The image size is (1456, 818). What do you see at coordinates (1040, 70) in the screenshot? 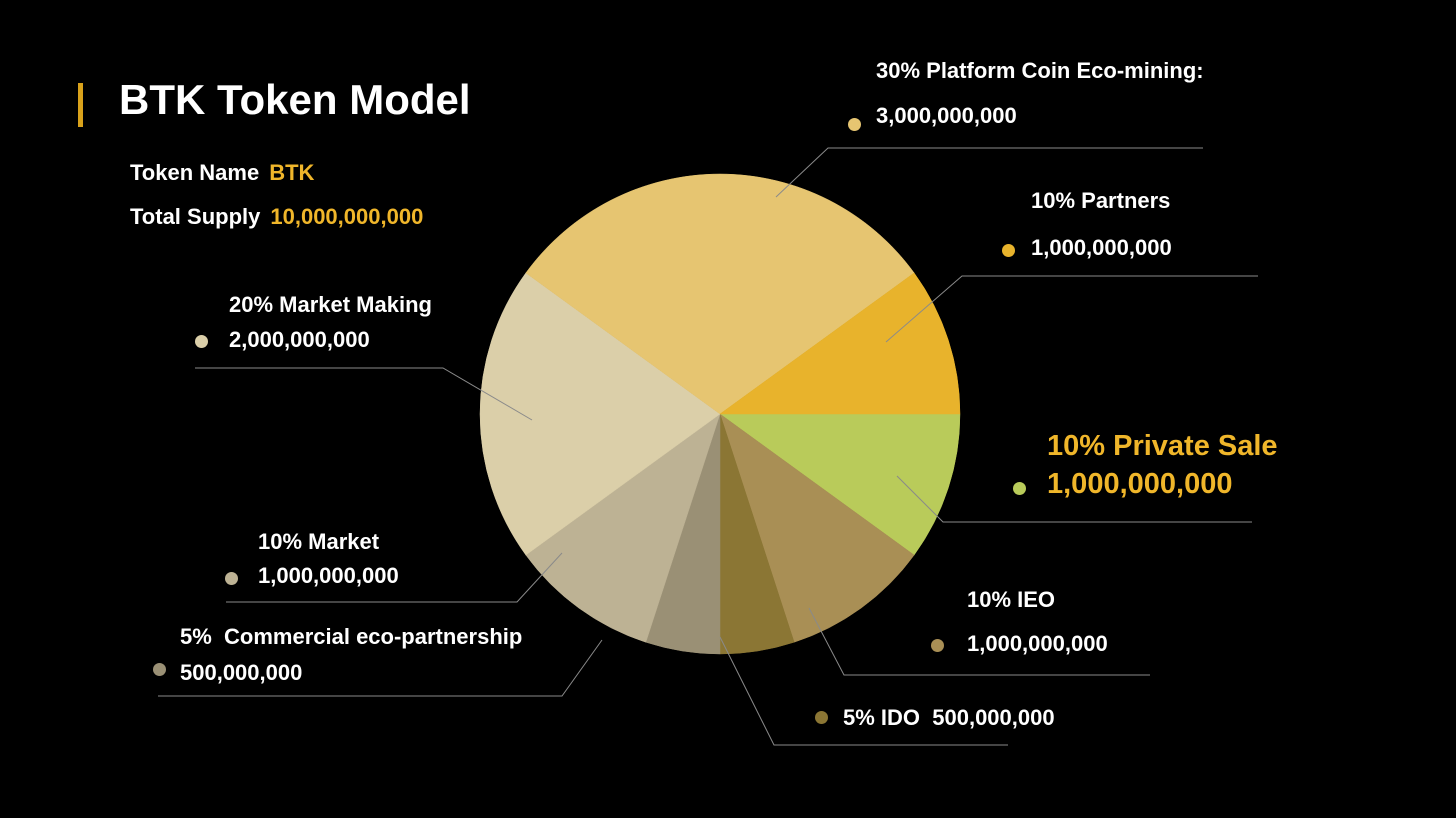
I see `label-platform-title: 30% Platform Coin Eco-mining:` at bounding box center [1040, 70].